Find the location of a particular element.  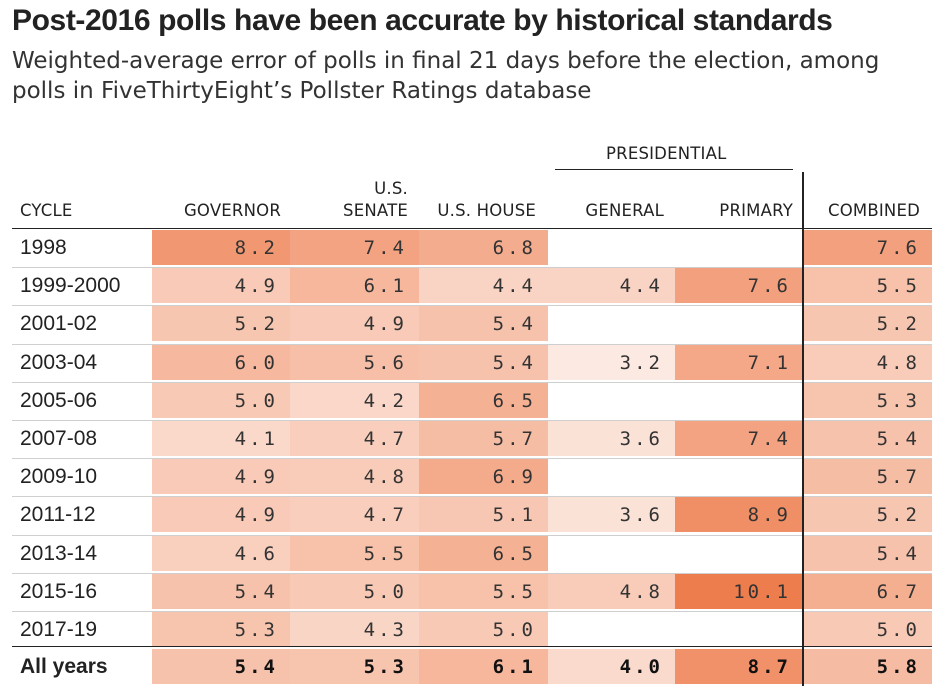

cell-primary: 7.4 is located at coordinates (739, 438).